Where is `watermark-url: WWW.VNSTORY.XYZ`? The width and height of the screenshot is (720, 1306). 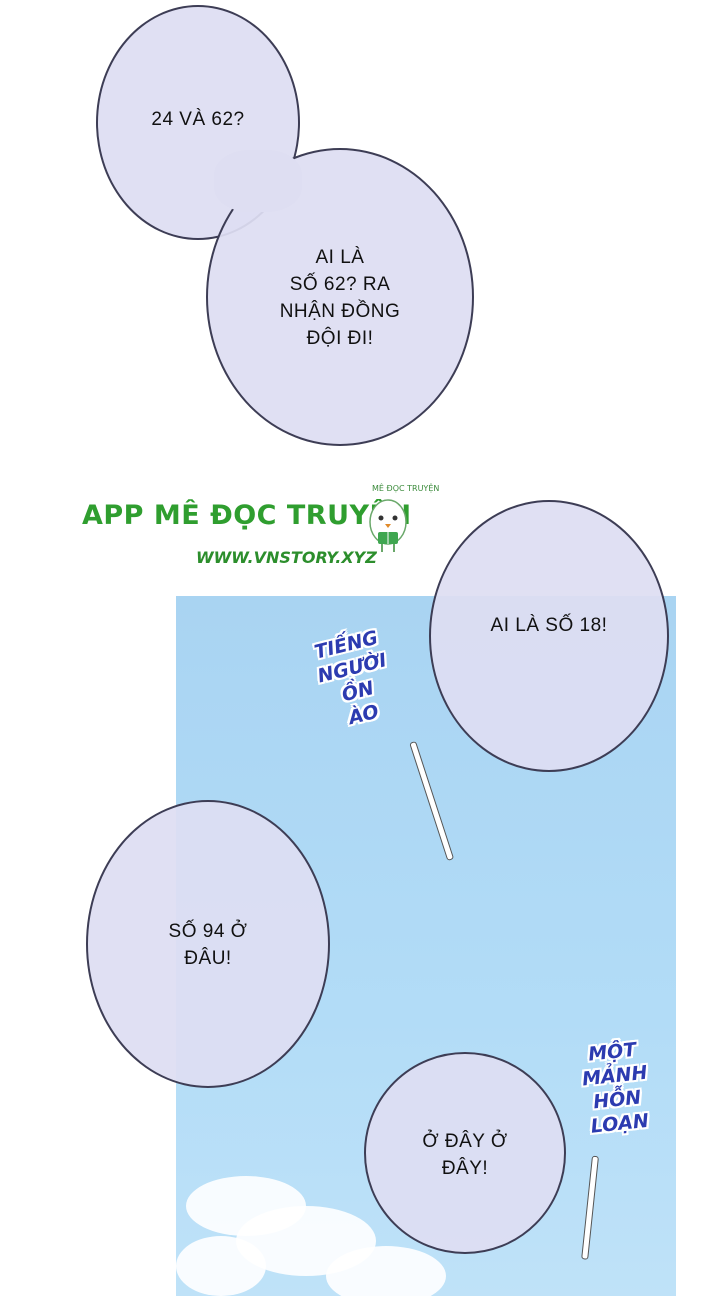 watermark-url: WWW.VNSTORY.XYZ is located at coordinates (286, 557).